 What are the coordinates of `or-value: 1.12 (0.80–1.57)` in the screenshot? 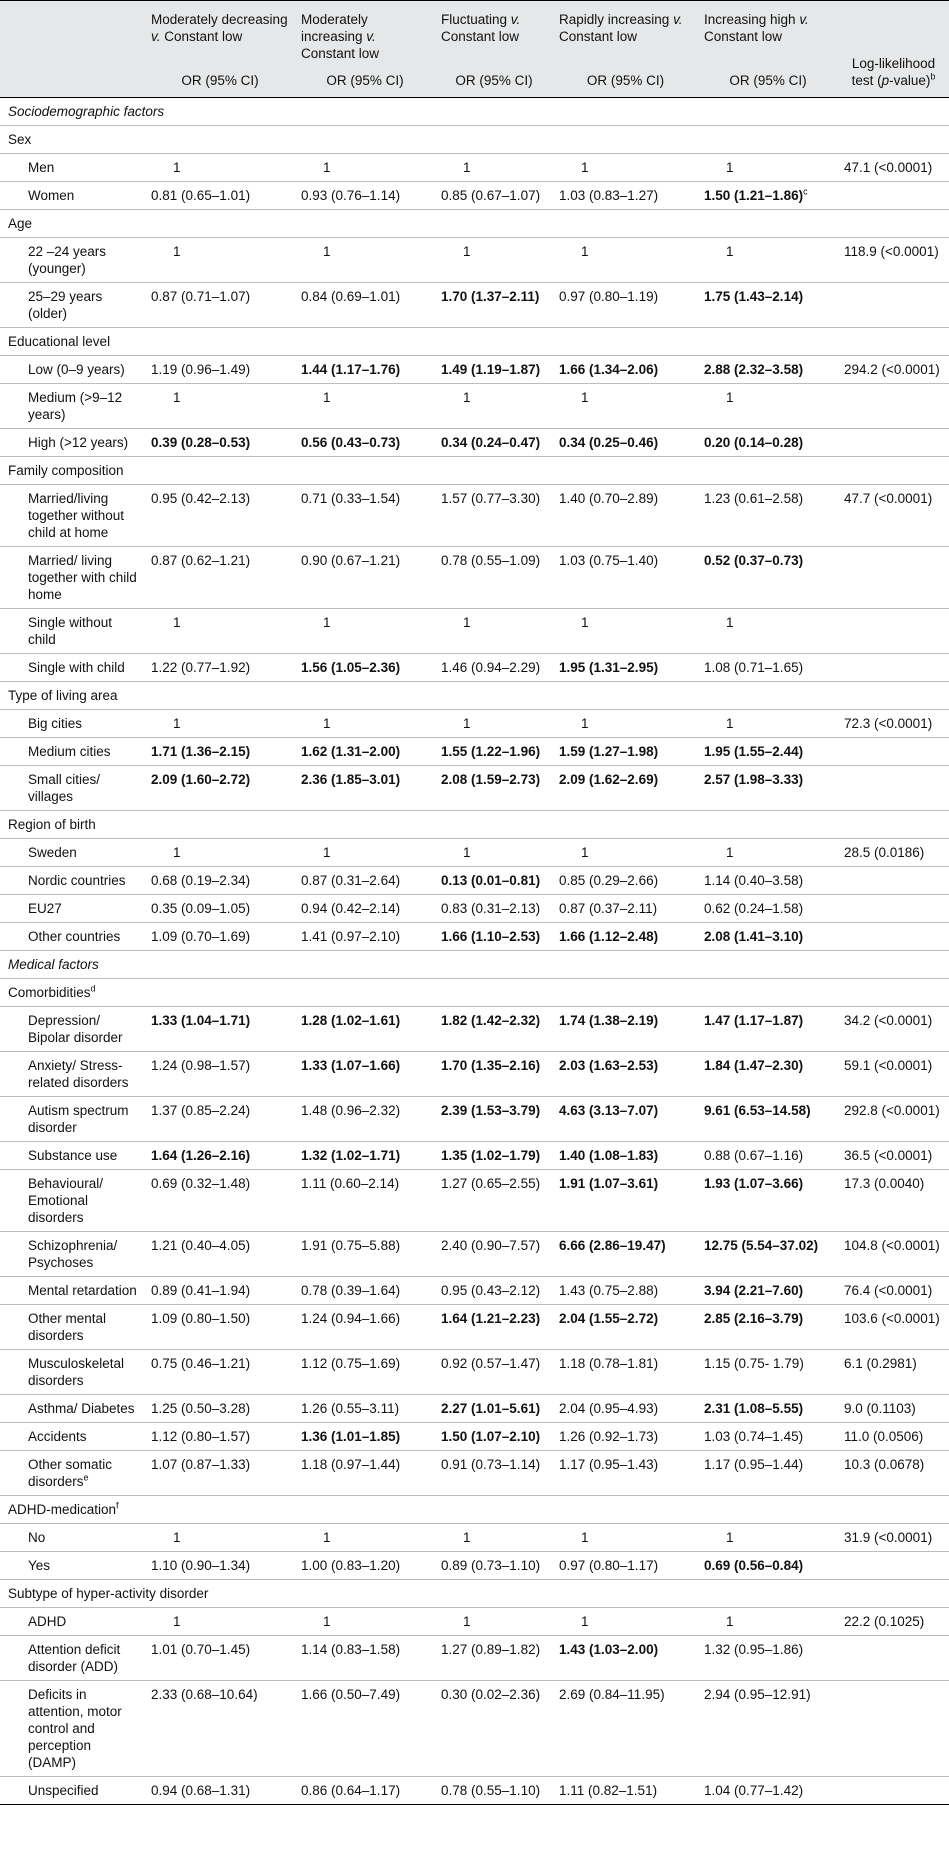 It's located at (201, 1436).